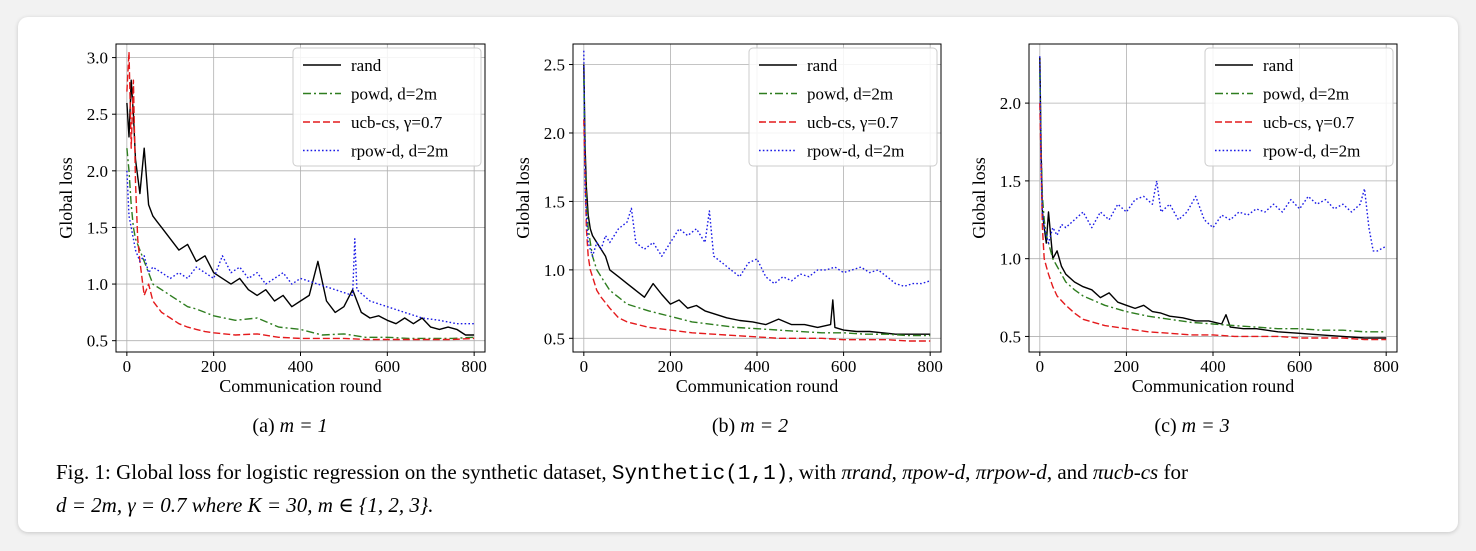 The image size is (1476, 551). What do you see at coordinates (764, 426) in the screenshot?
I see `subcaption-b-math: m = 2` at bounding box center [764, 426].